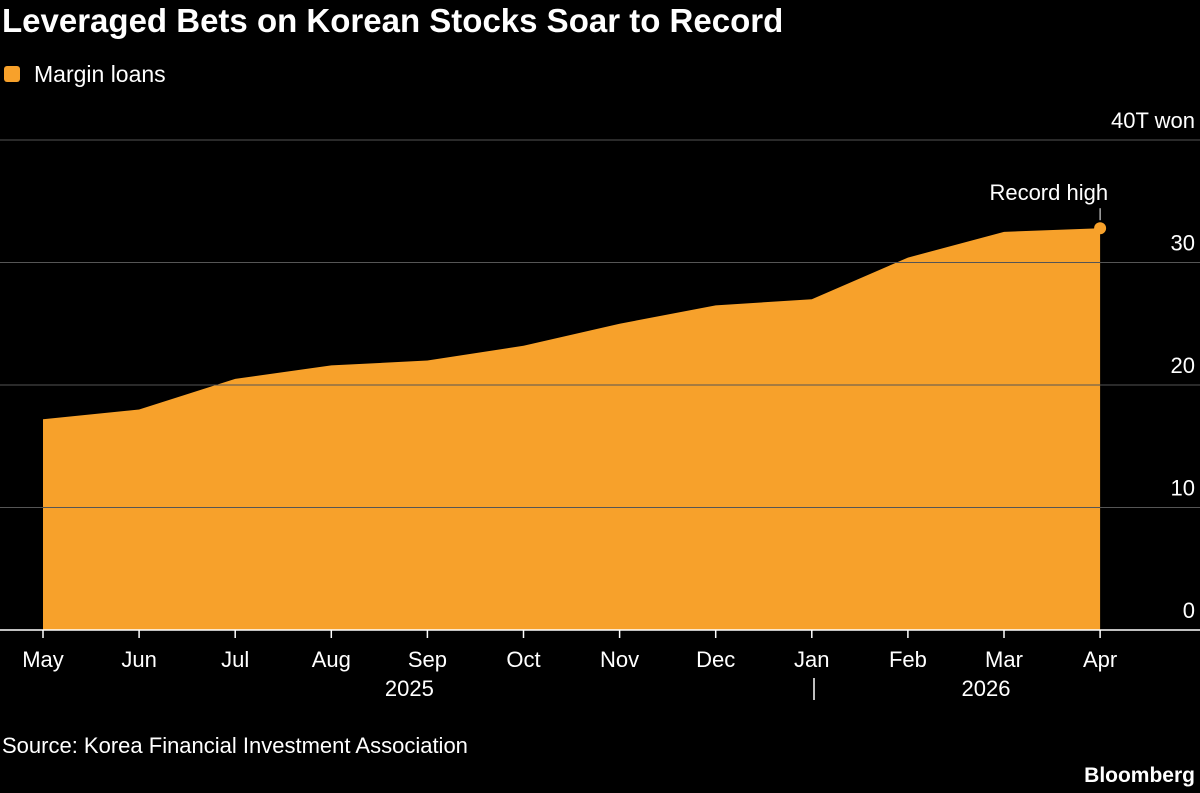 This screenshot has height=793, width=1200. Describe the element at coordinates (1189, 610) in the screenshot. I see `y-tick-label: 0` at that location.